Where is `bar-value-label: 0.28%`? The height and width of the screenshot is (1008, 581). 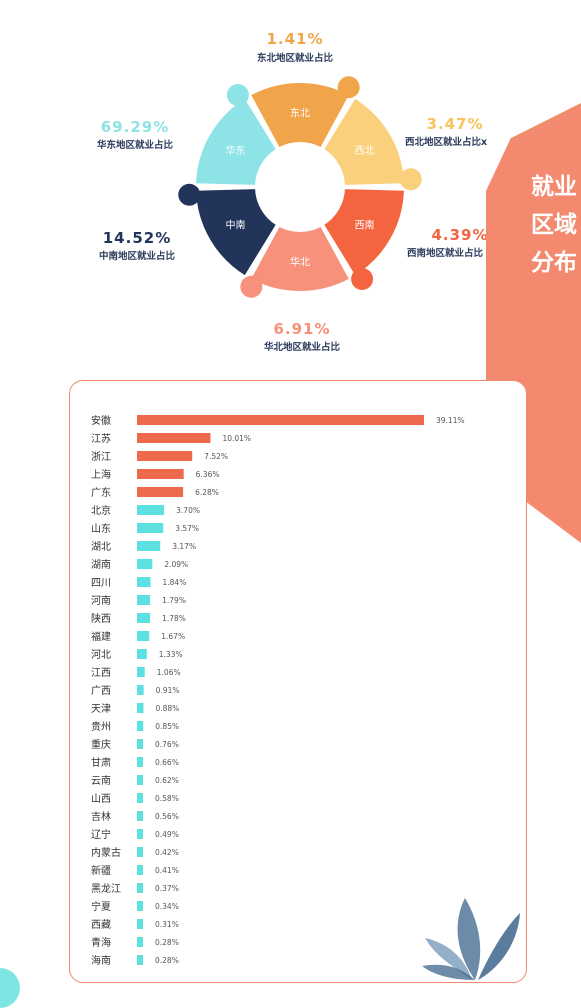 bar-value-label: 0.28% is located at coordinates (167, 942).